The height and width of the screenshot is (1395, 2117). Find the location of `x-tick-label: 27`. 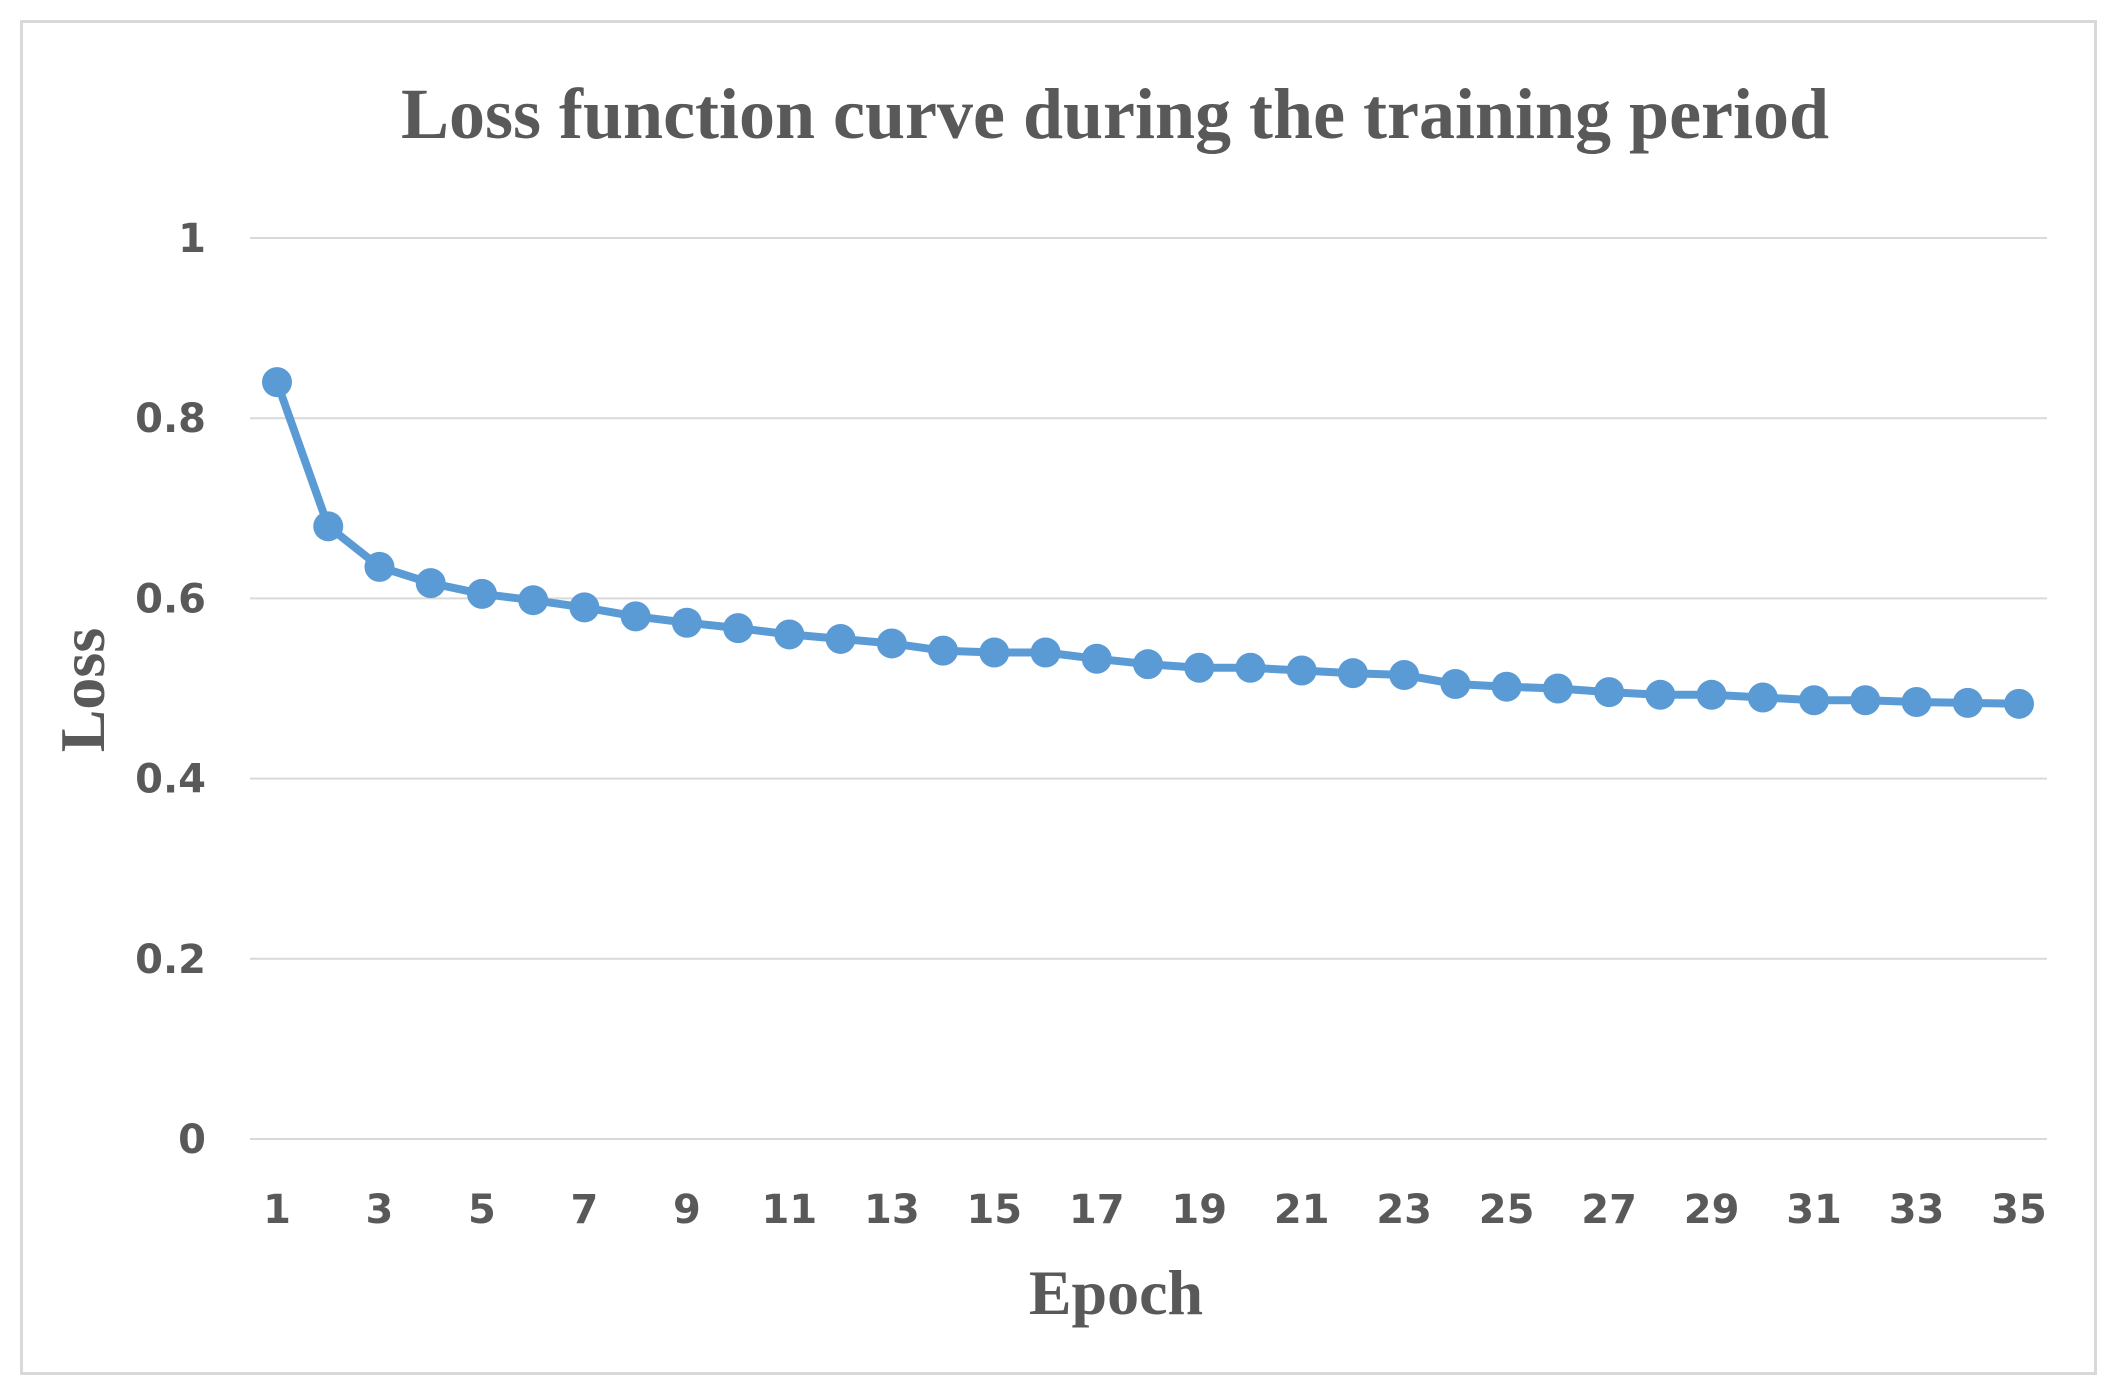

x-tick-label: 27 is located at coordinates (1609, 1210).